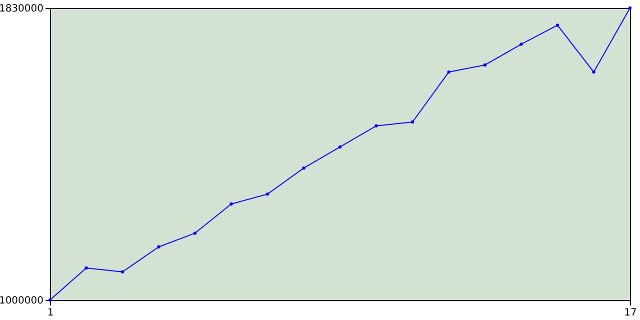 This screenshot has height=320, width=640. I want to click on x-tick-label: 1, so click(50, 313).